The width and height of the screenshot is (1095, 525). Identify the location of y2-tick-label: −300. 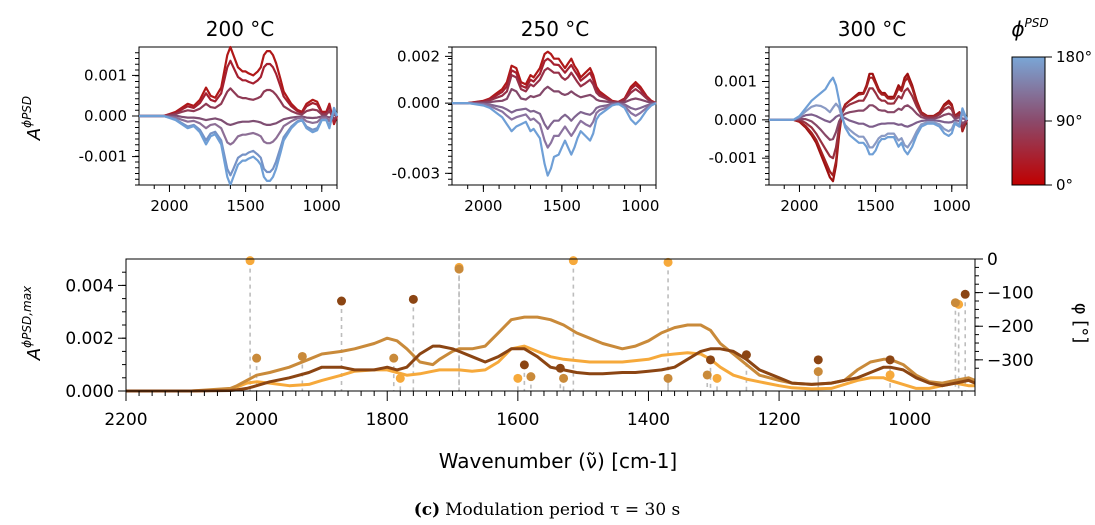
(1010, 361).